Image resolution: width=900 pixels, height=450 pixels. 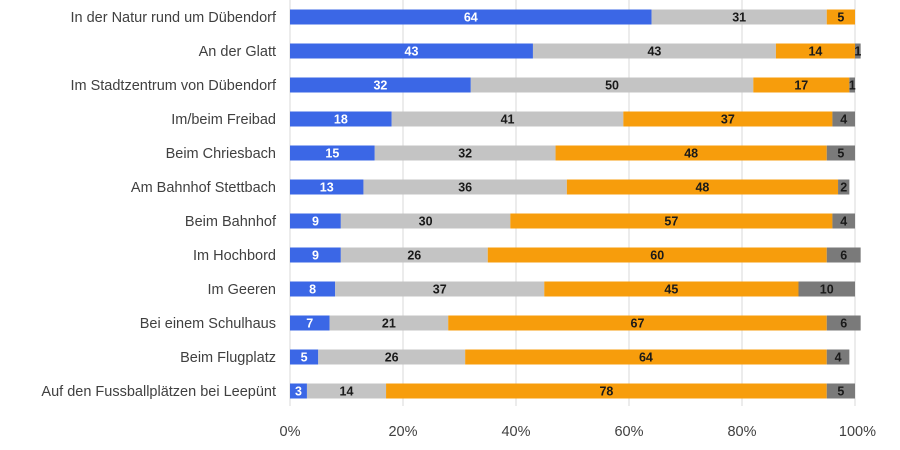 What do you see at coordinates (827, 290) in the screenshot?
I see `data-label: 10` at bounding box center [827, 290].